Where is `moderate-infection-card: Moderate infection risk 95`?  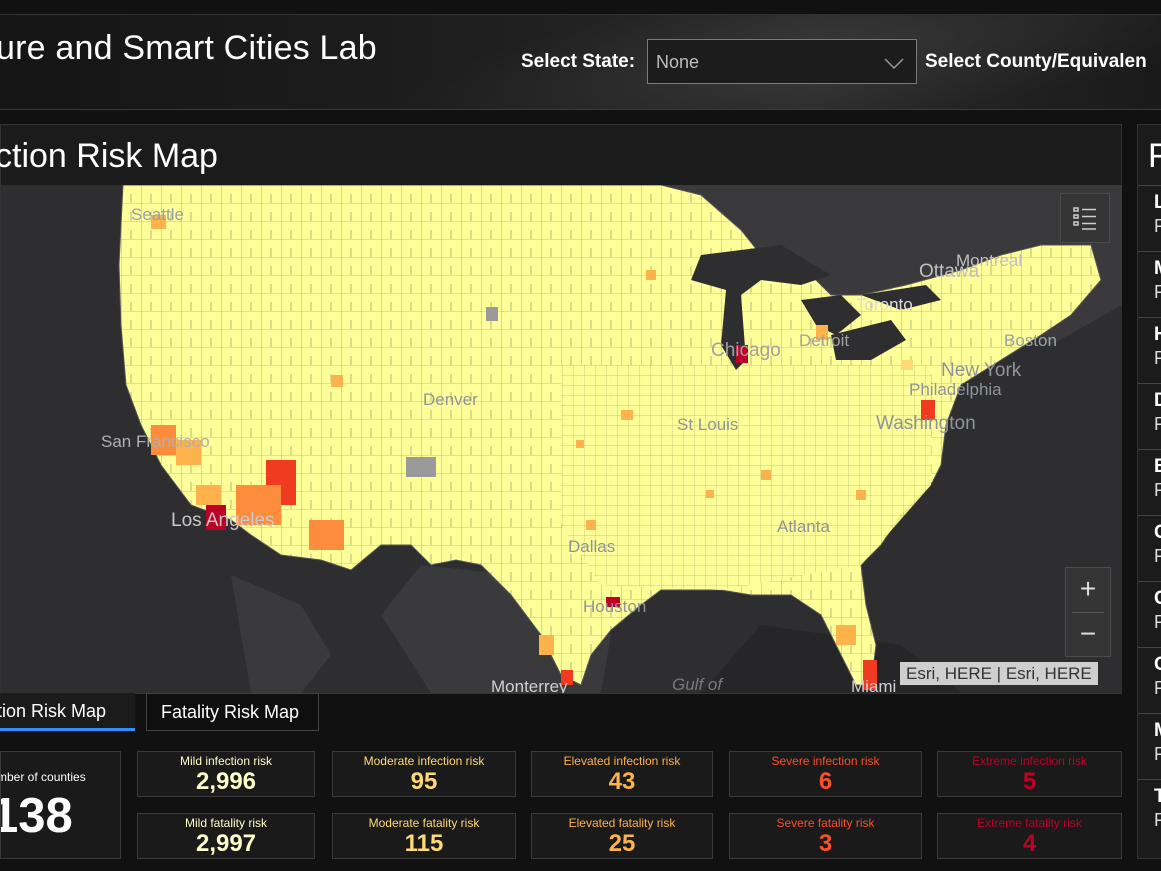 moderate-infection-card: Moderate infection risk 95 is located at coordinates (424, 774).